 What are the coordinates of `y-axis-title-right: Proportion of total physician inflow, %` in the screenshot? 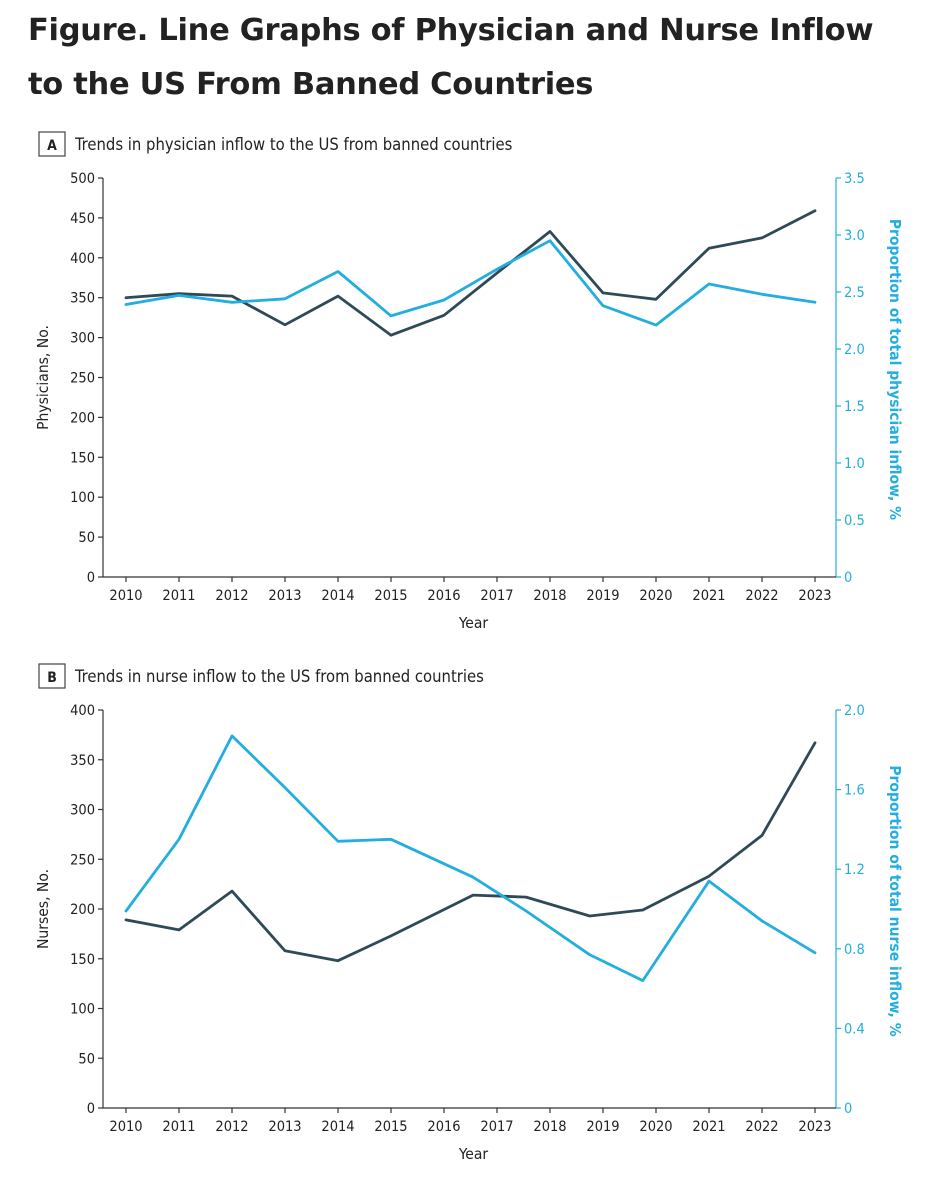 It's located at (895, 369).